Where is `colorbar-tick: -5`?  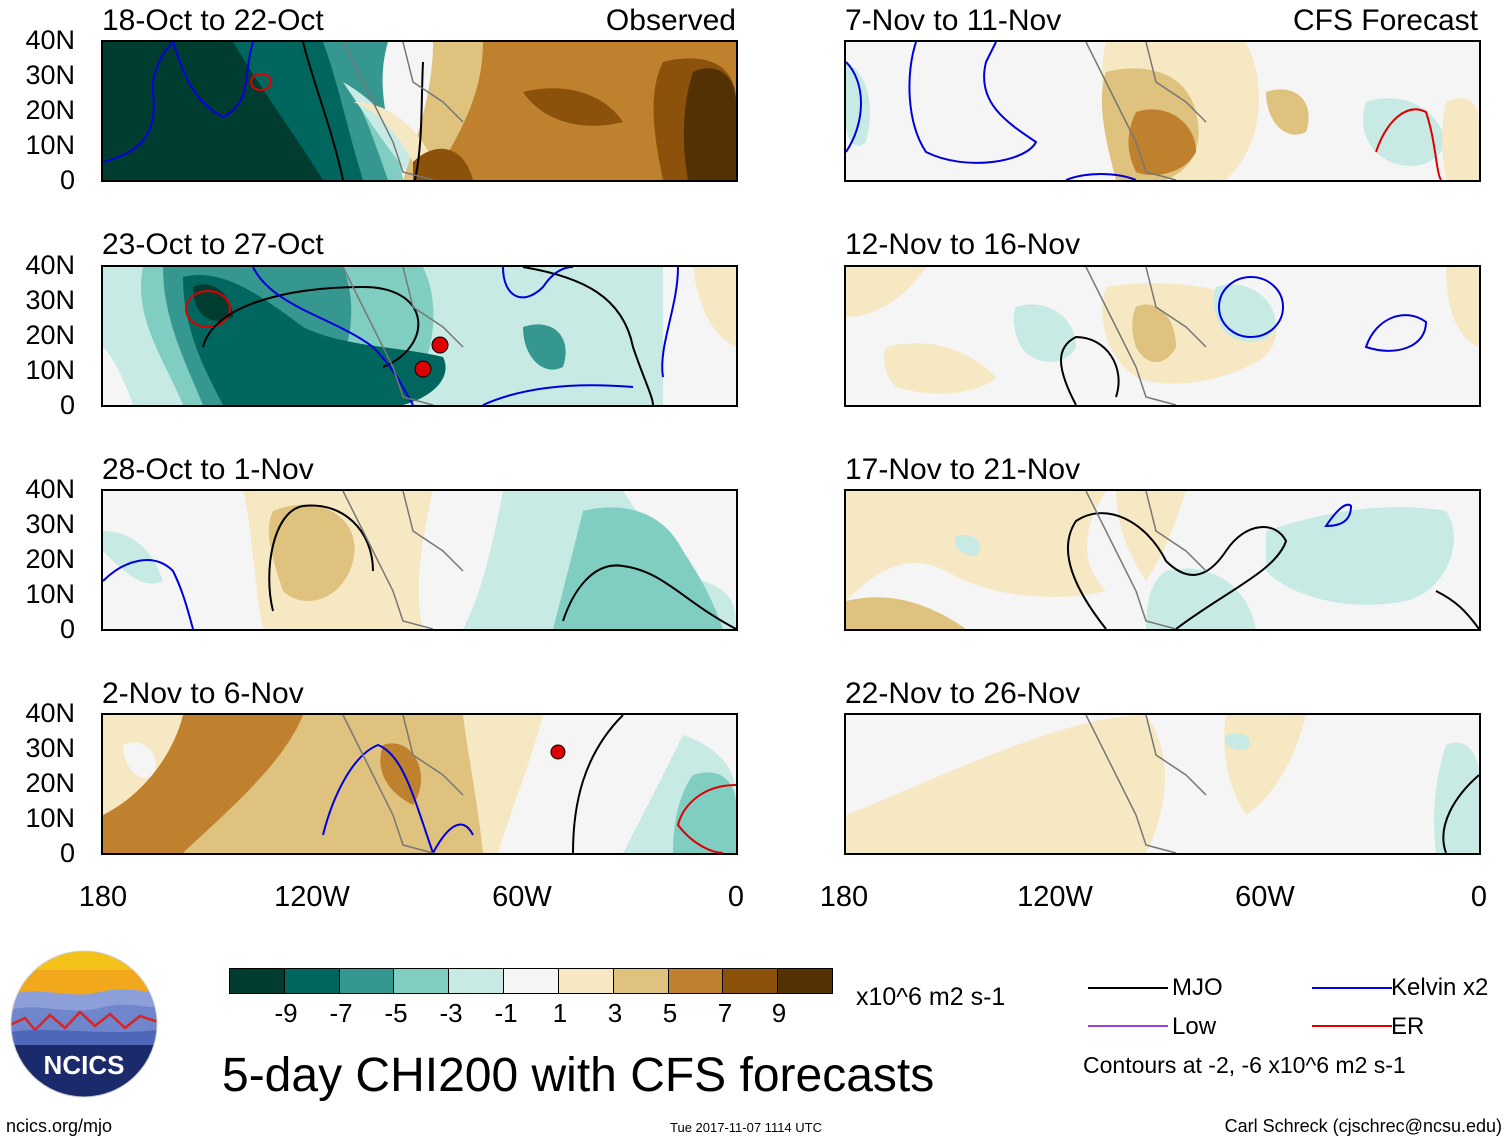
colorbar-tick: -5 is located at coordinates (396, 1013).